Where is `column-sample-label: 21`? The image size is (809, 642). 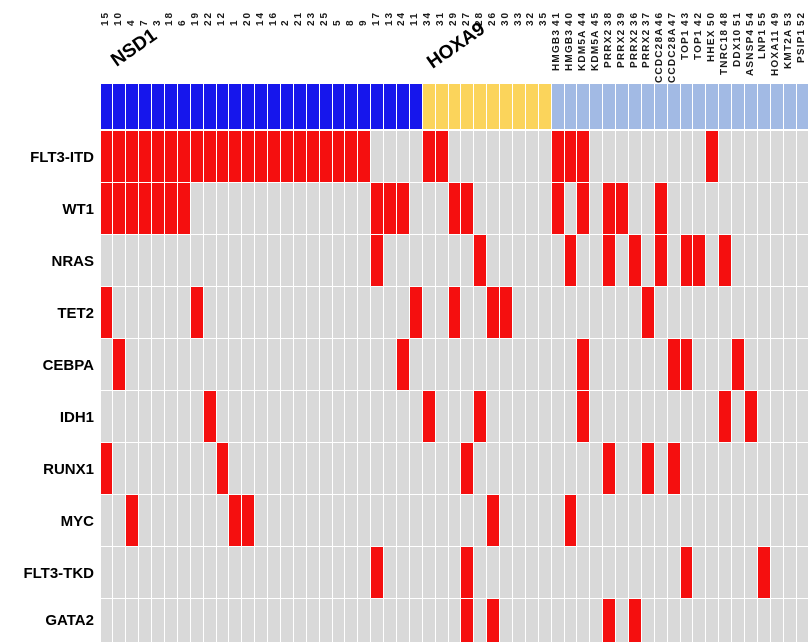
column-sample-label: 21 is located at coordinates (299, 18).